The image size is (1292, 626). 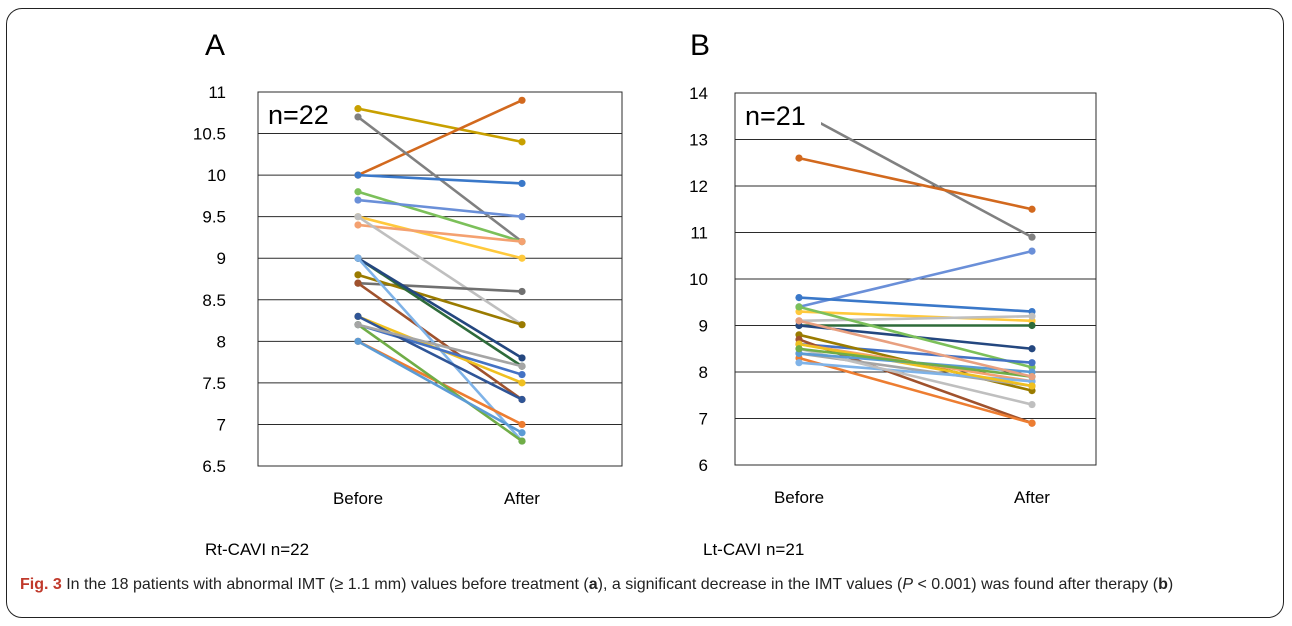 I want to click on panel-a-y-tick-label: 11, so click(x=217, y=92).